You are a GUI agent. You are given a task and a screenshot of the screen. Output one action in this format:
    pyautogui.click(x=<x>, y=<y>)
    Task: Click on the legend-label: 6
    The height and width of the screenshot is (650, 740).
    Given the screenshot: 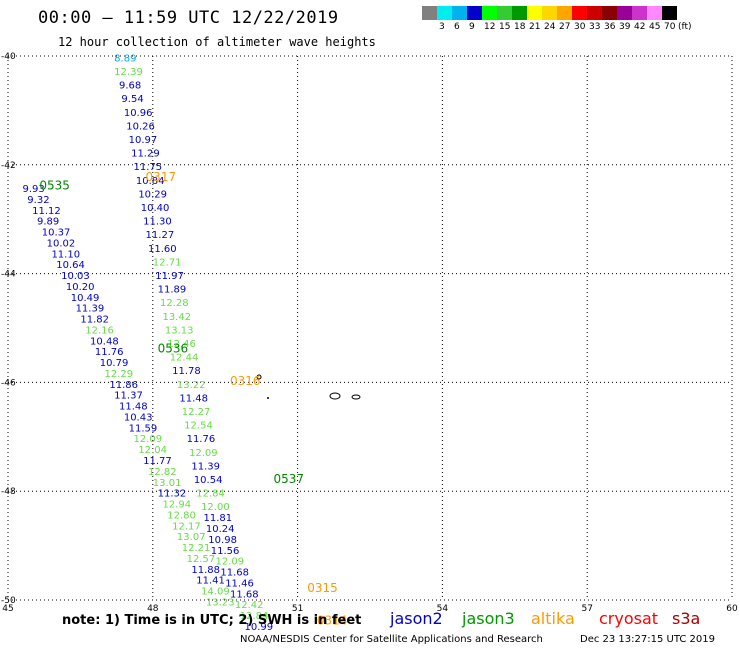 What is the action you would take?
    pyautogui.click(x=457, y=27)
    